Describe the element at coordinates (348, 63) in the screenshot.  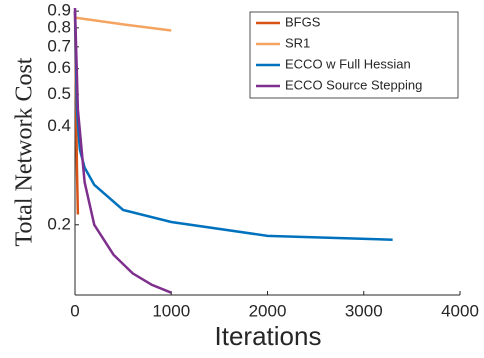
I see `legend-label: ECCO w Full Hessian` at that location.